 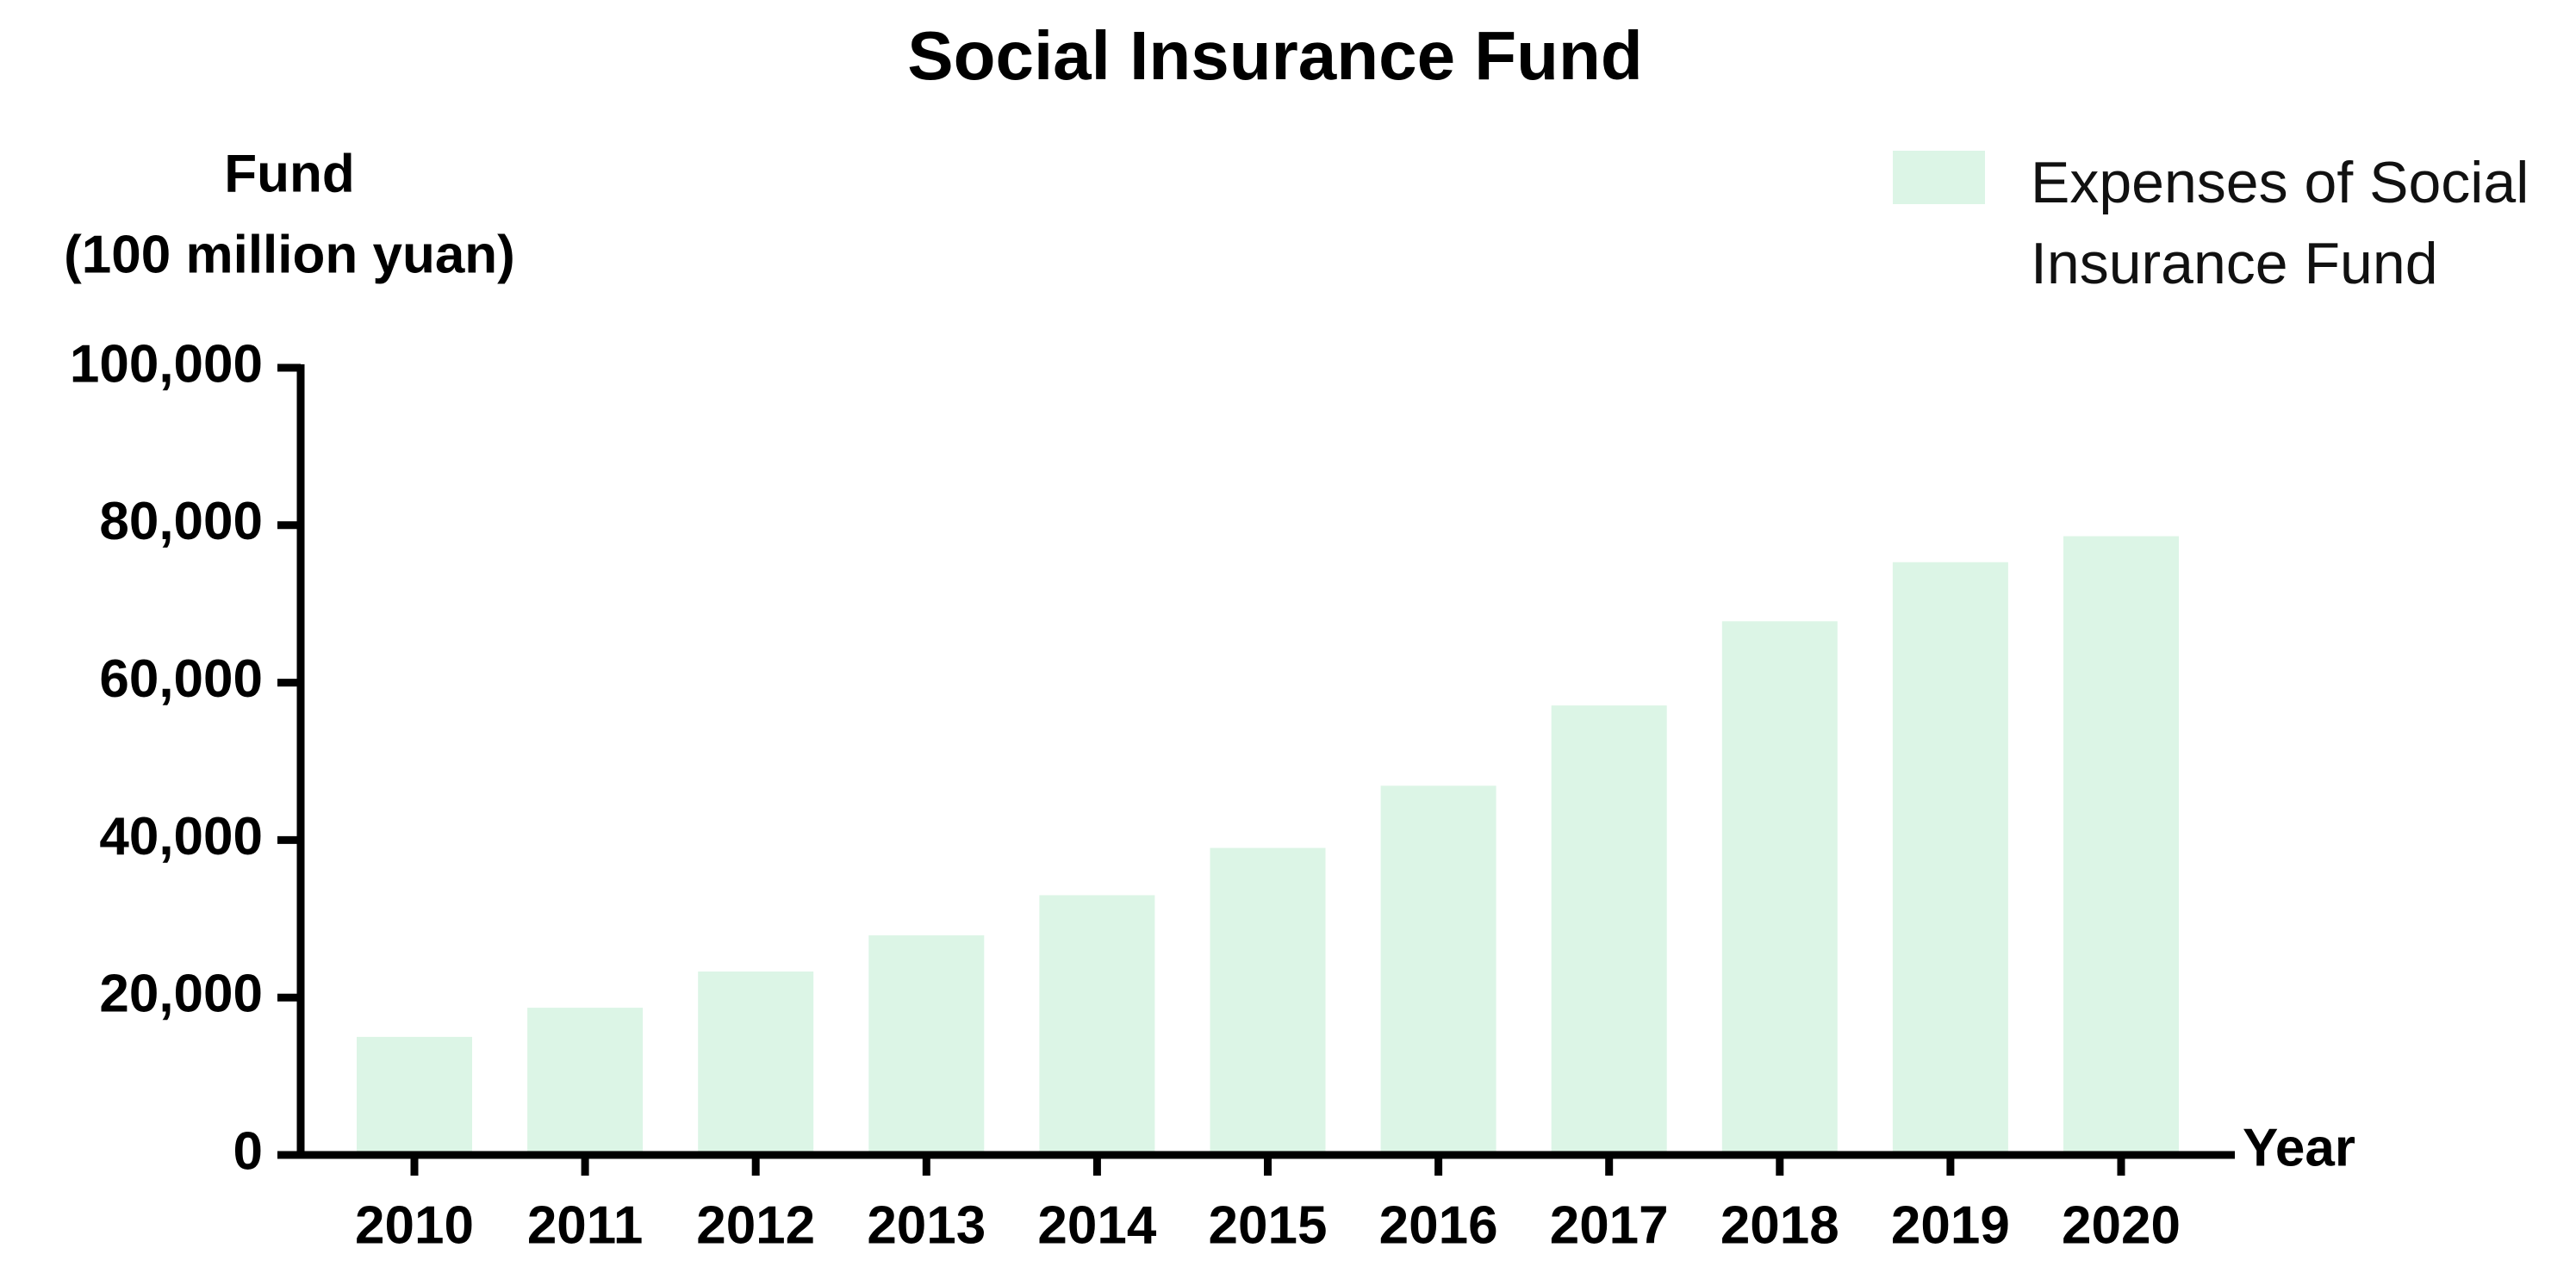 What do you see at coordinates (181, 836) in the screenshot?
I see `y-tick-label: 40,000` at bounding box center [181, 836].